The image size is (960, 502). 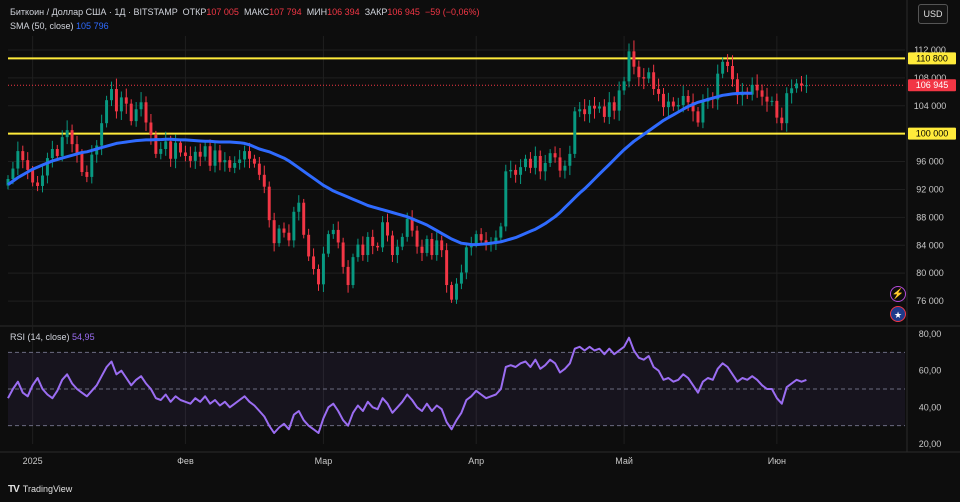 I want to click on rsi-value: 54,95, so click(x=83, y=337).